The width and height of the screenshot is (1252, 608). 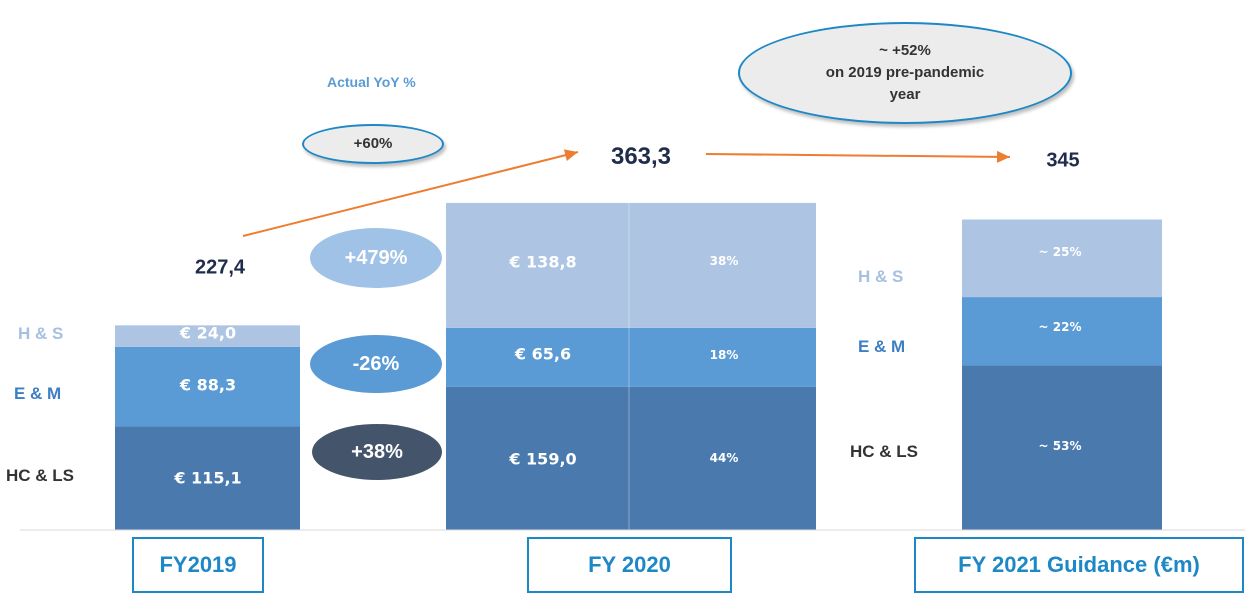 I want to click on share-label-fy2021-hcls: ~ 53%, so click(x=1060, y=446).